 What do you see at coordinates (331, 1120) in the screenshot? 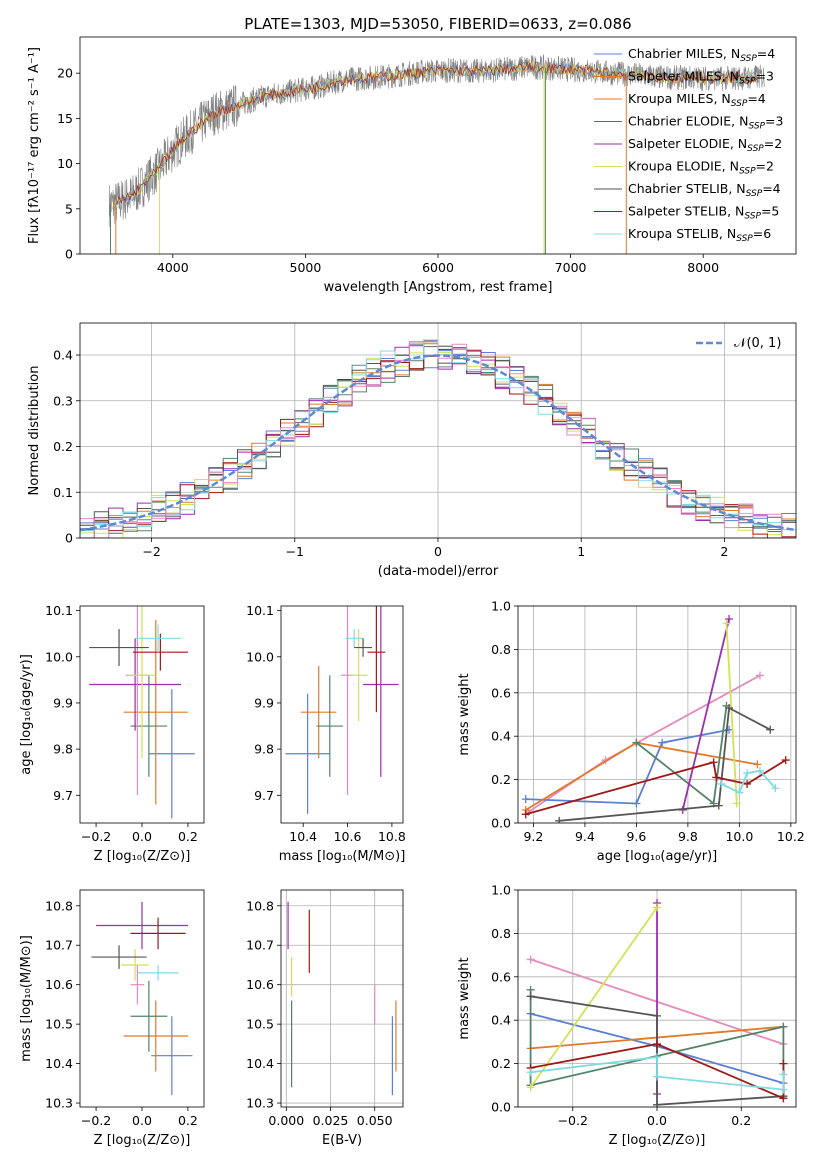
I see `x-tick-label: 0.025` at bounding box center [331, 1120].